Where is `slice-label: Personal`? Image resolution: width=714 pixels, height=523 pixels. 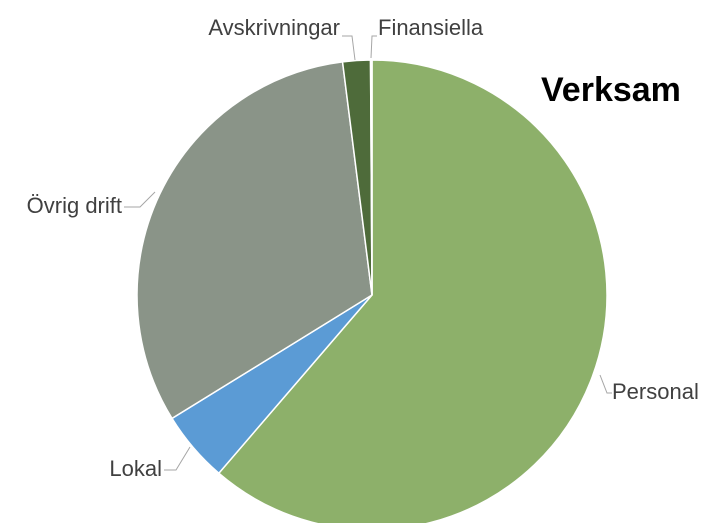
slice-label: Personal is located at coordinates (655, 391).